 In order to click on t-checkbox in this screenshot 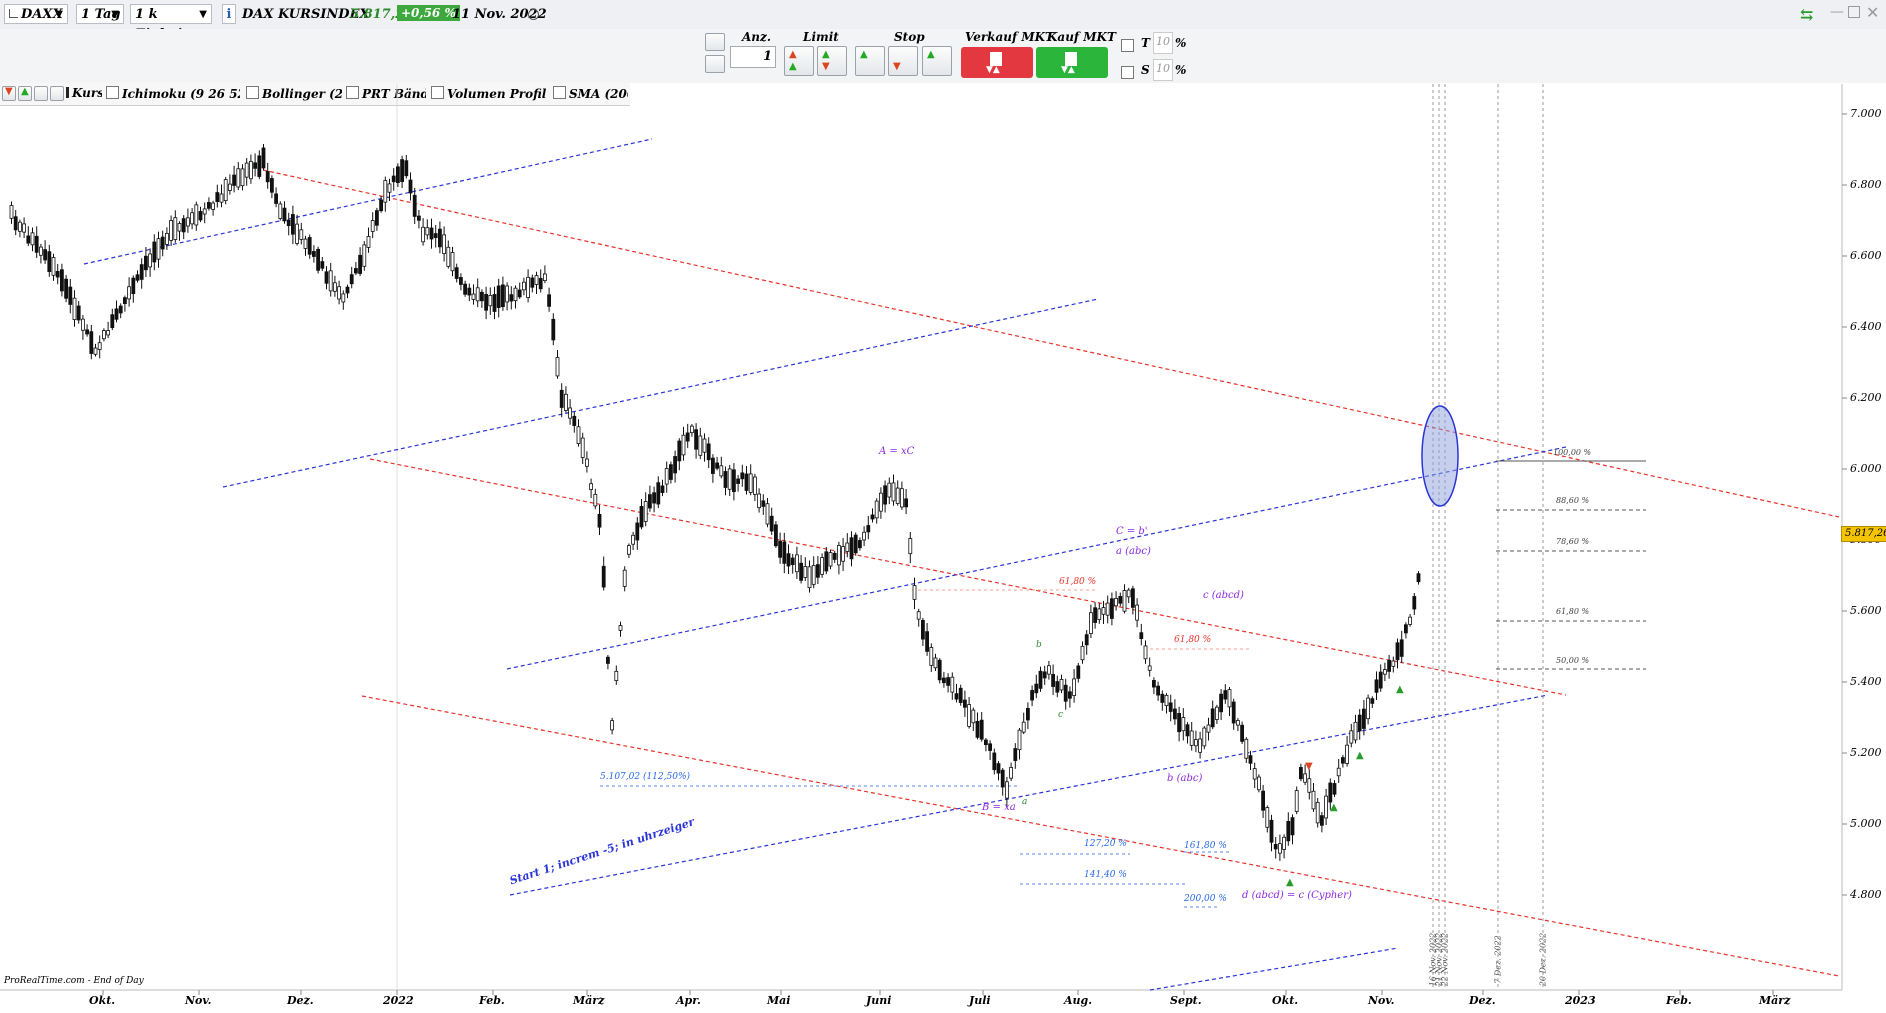, I will do `click(1127, 45)`.